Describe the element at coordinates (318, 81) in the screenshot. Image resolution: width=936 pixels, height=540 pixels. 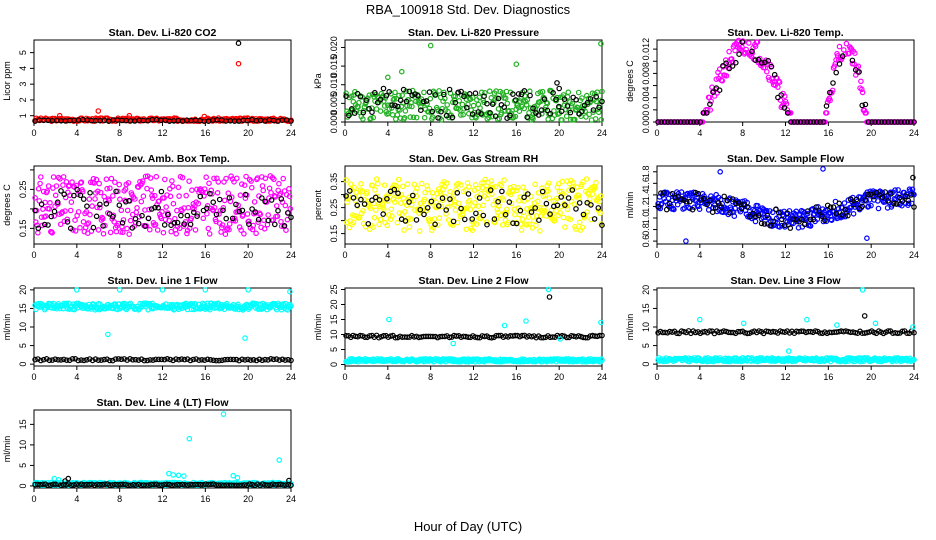
I see `panel-2-y-axis-label: kPa` at that location.